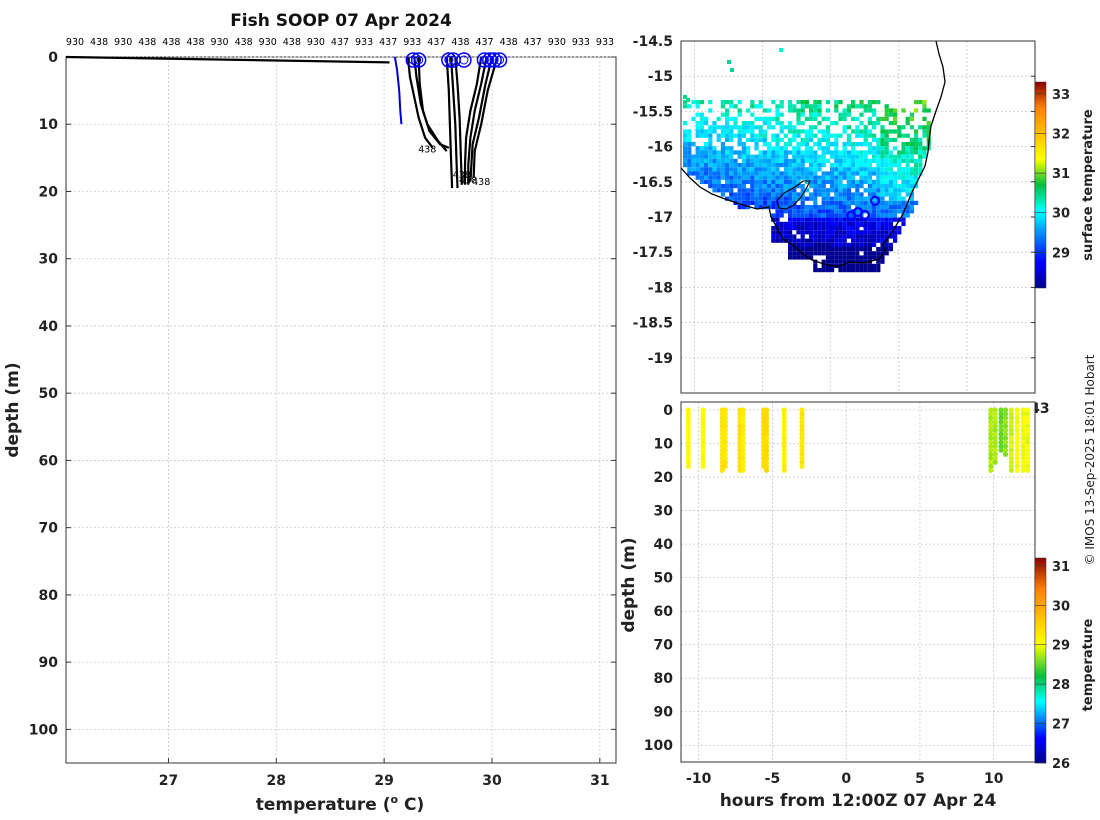 The width and height of the screenshot is (1100, 820). Describe the element at coordinates (664, 445) in the screenshot. I see `section-y-tick-label: 10` at that location.